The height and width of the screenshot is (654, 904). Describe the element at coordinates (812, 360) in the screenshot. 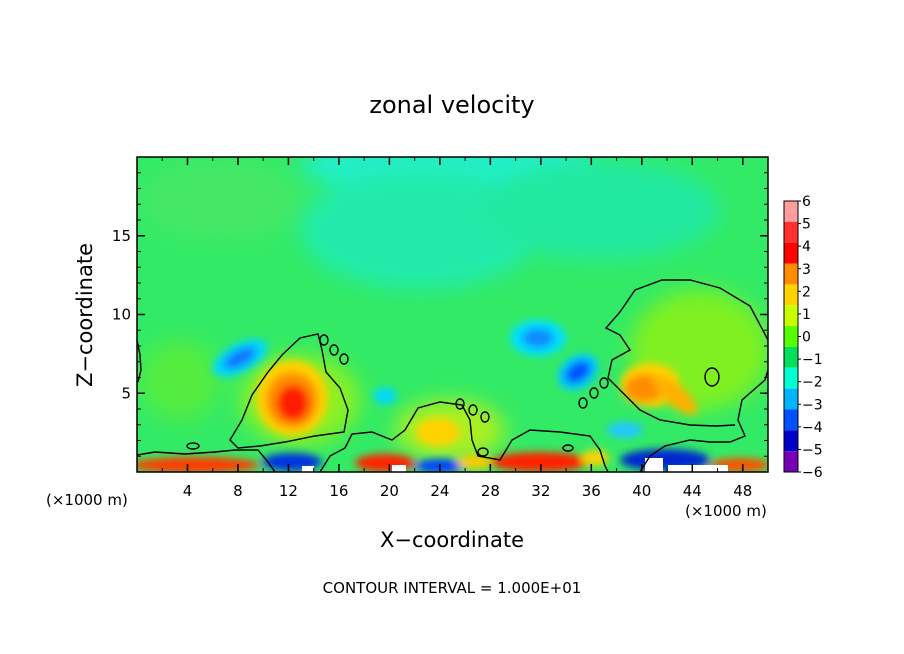

I see `colorbar-label: −1` at that location.